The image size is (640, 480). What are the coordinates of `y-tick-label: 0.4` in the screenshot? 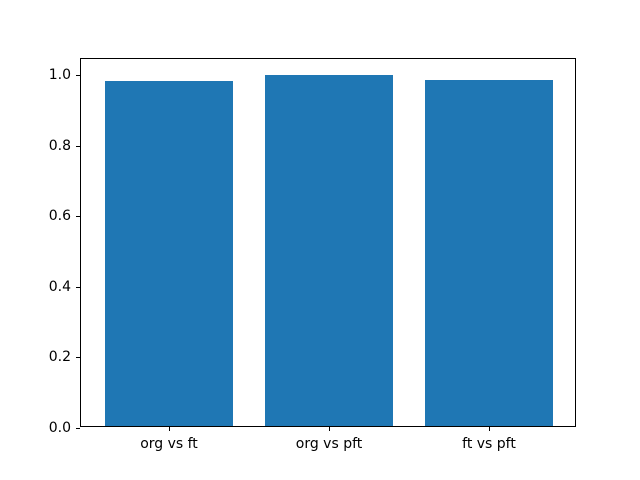 It's located at (59, 286).